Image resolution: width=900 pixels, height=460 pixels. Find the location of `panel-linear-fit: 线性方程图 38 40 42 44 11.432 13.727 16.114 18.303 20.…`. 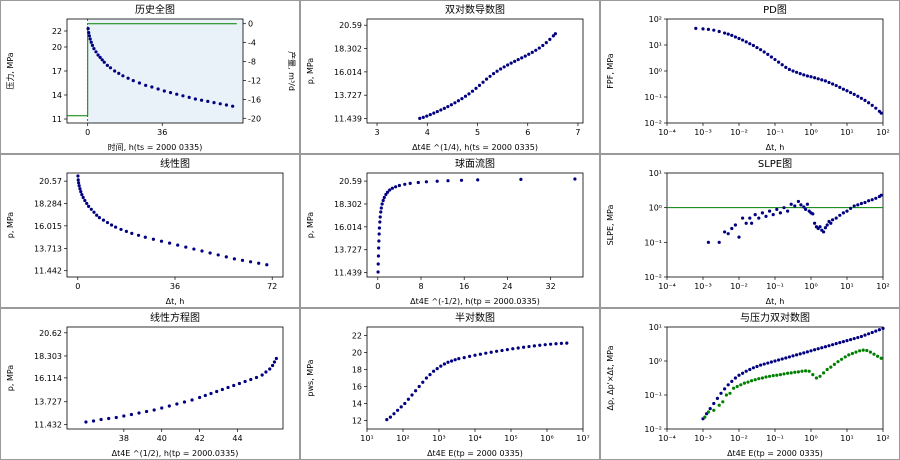

panel-linear-fit: 线性方程图 38 40 42 44 11.432 13.727 16.114 18.303 20.… is located at coordinates (150, 384).